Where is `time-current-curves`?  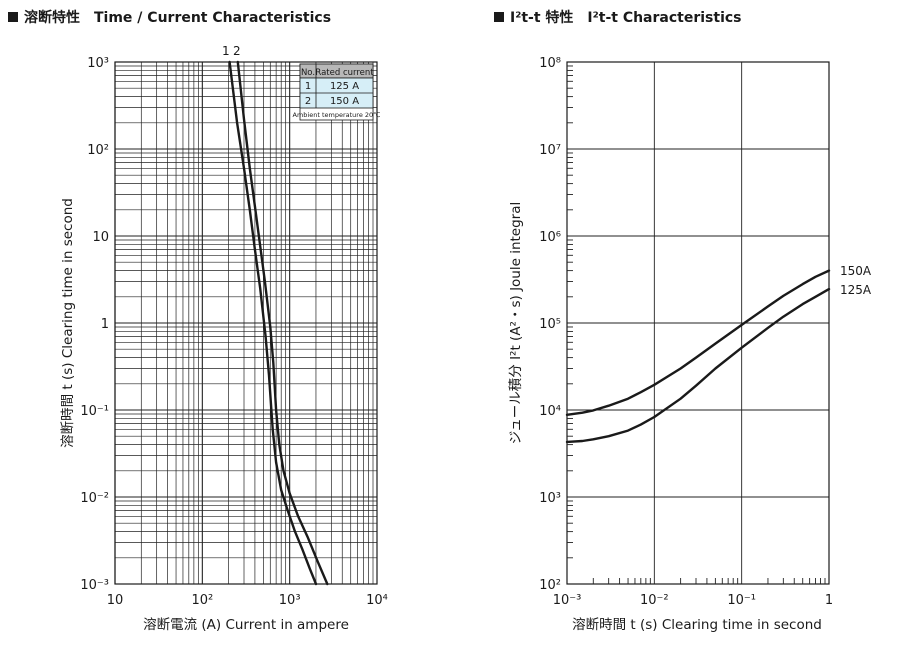 time-current-curves is located at coordinates (278, 323).